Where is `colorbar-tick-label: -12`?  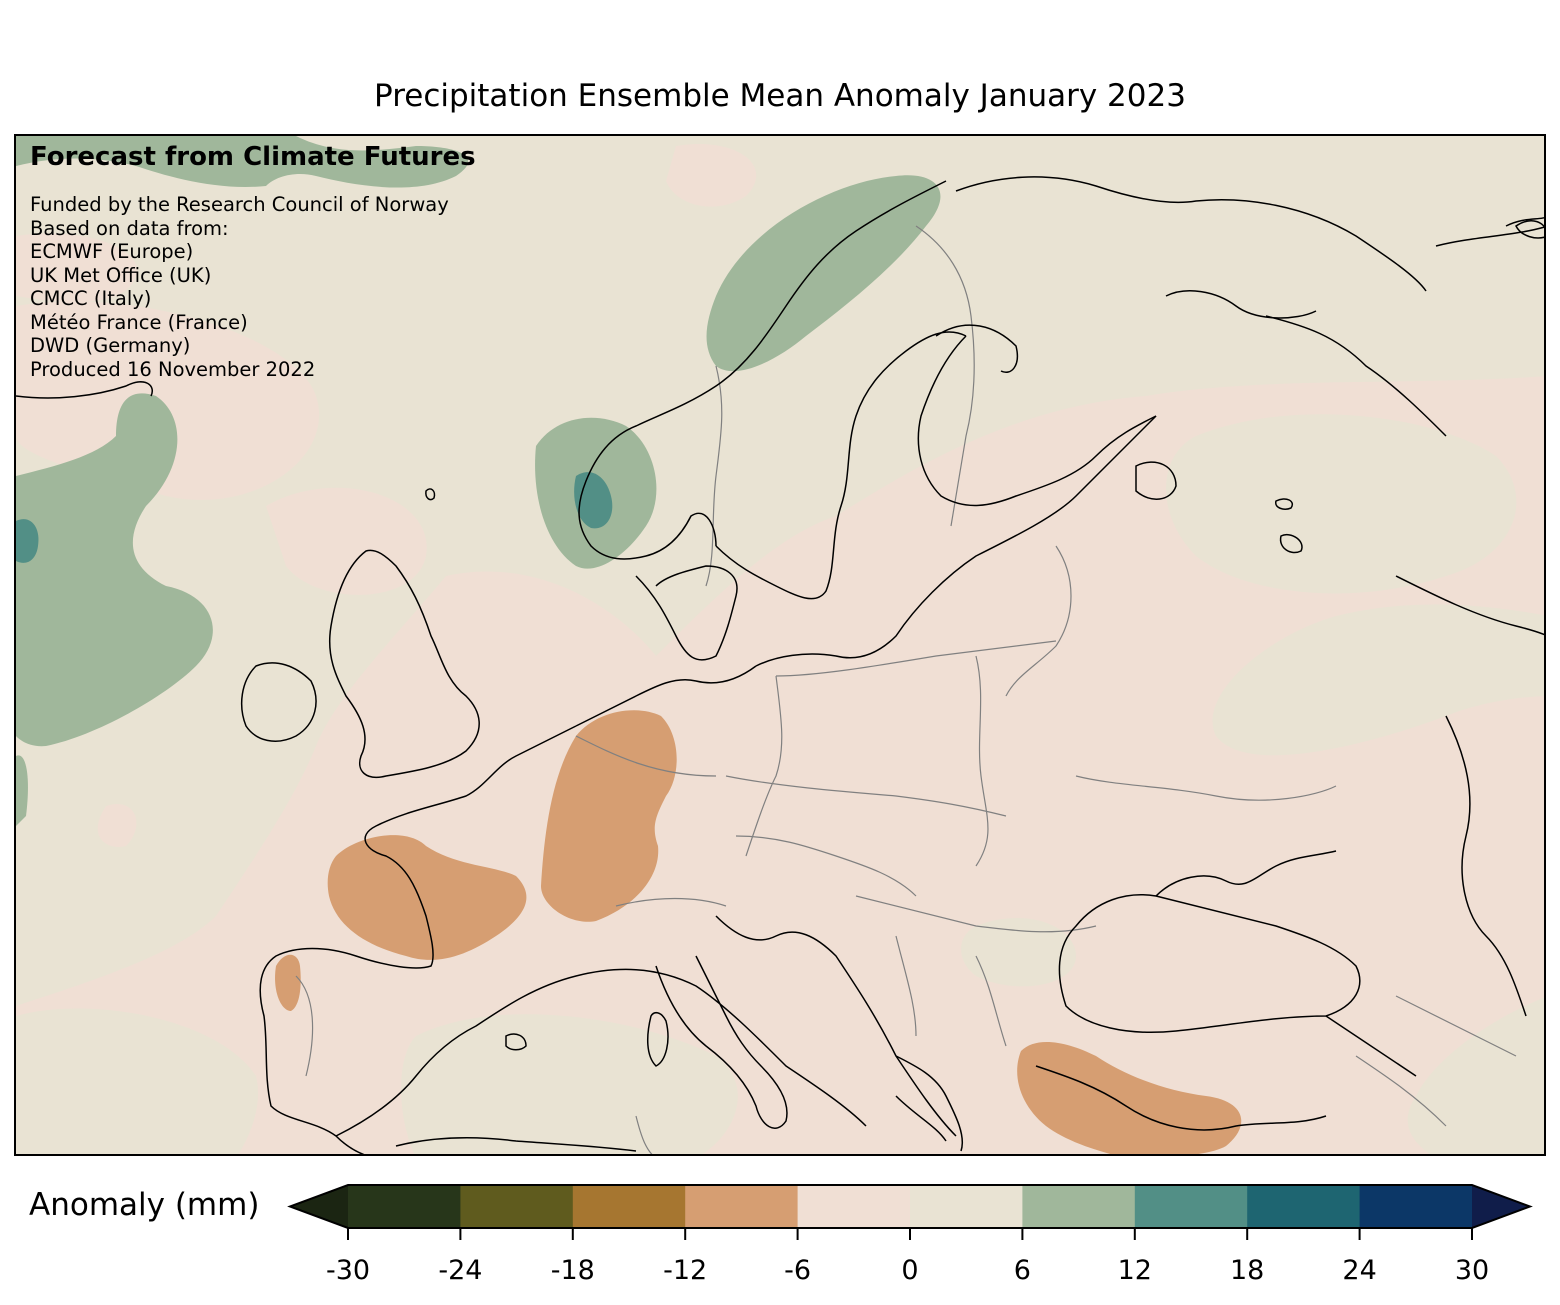 colorbar-tick-label: -12 is located at coordinates (685, 1270).